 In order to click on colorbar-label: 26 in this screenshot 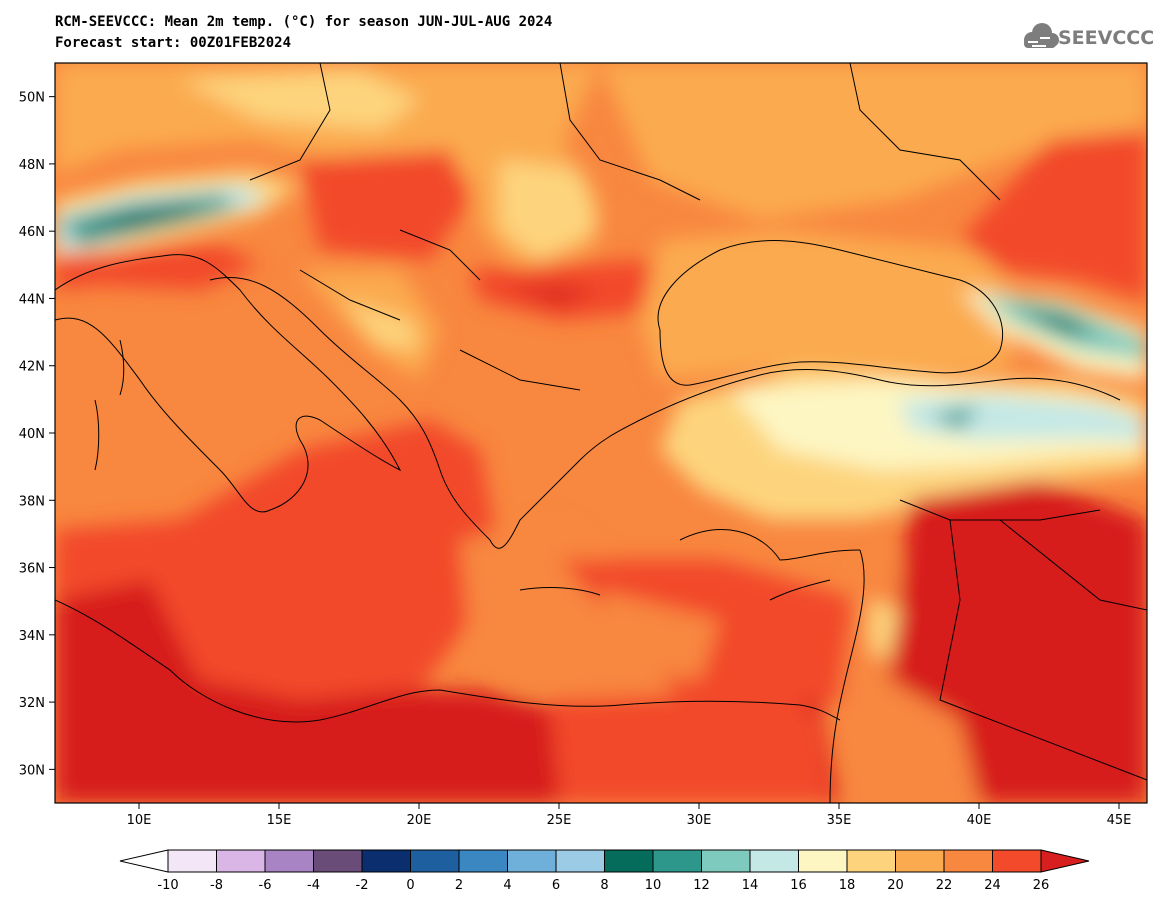, I will do `click(1041, 885)`.